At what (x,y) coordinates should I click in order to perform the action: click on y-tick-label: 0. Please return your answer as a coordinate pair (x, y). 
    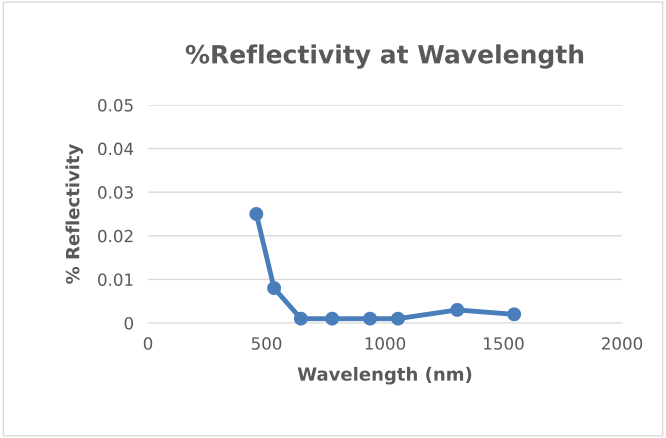
    Looking at the image, I should click on (129, 323).